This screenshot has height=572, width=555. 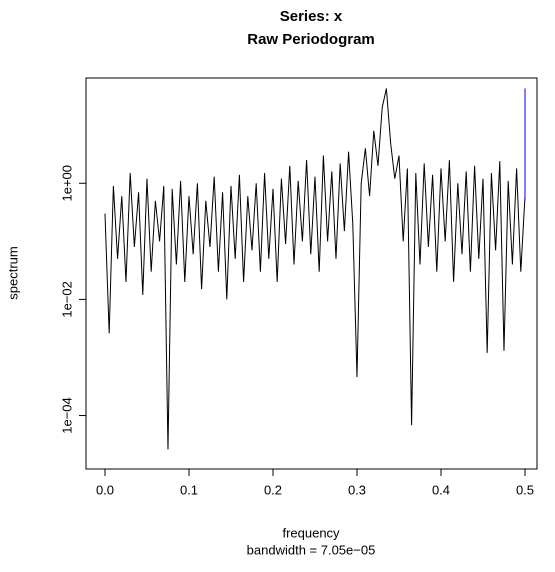 I want to click on y-tick-label: 1e+00, so click(x=66, y=183).